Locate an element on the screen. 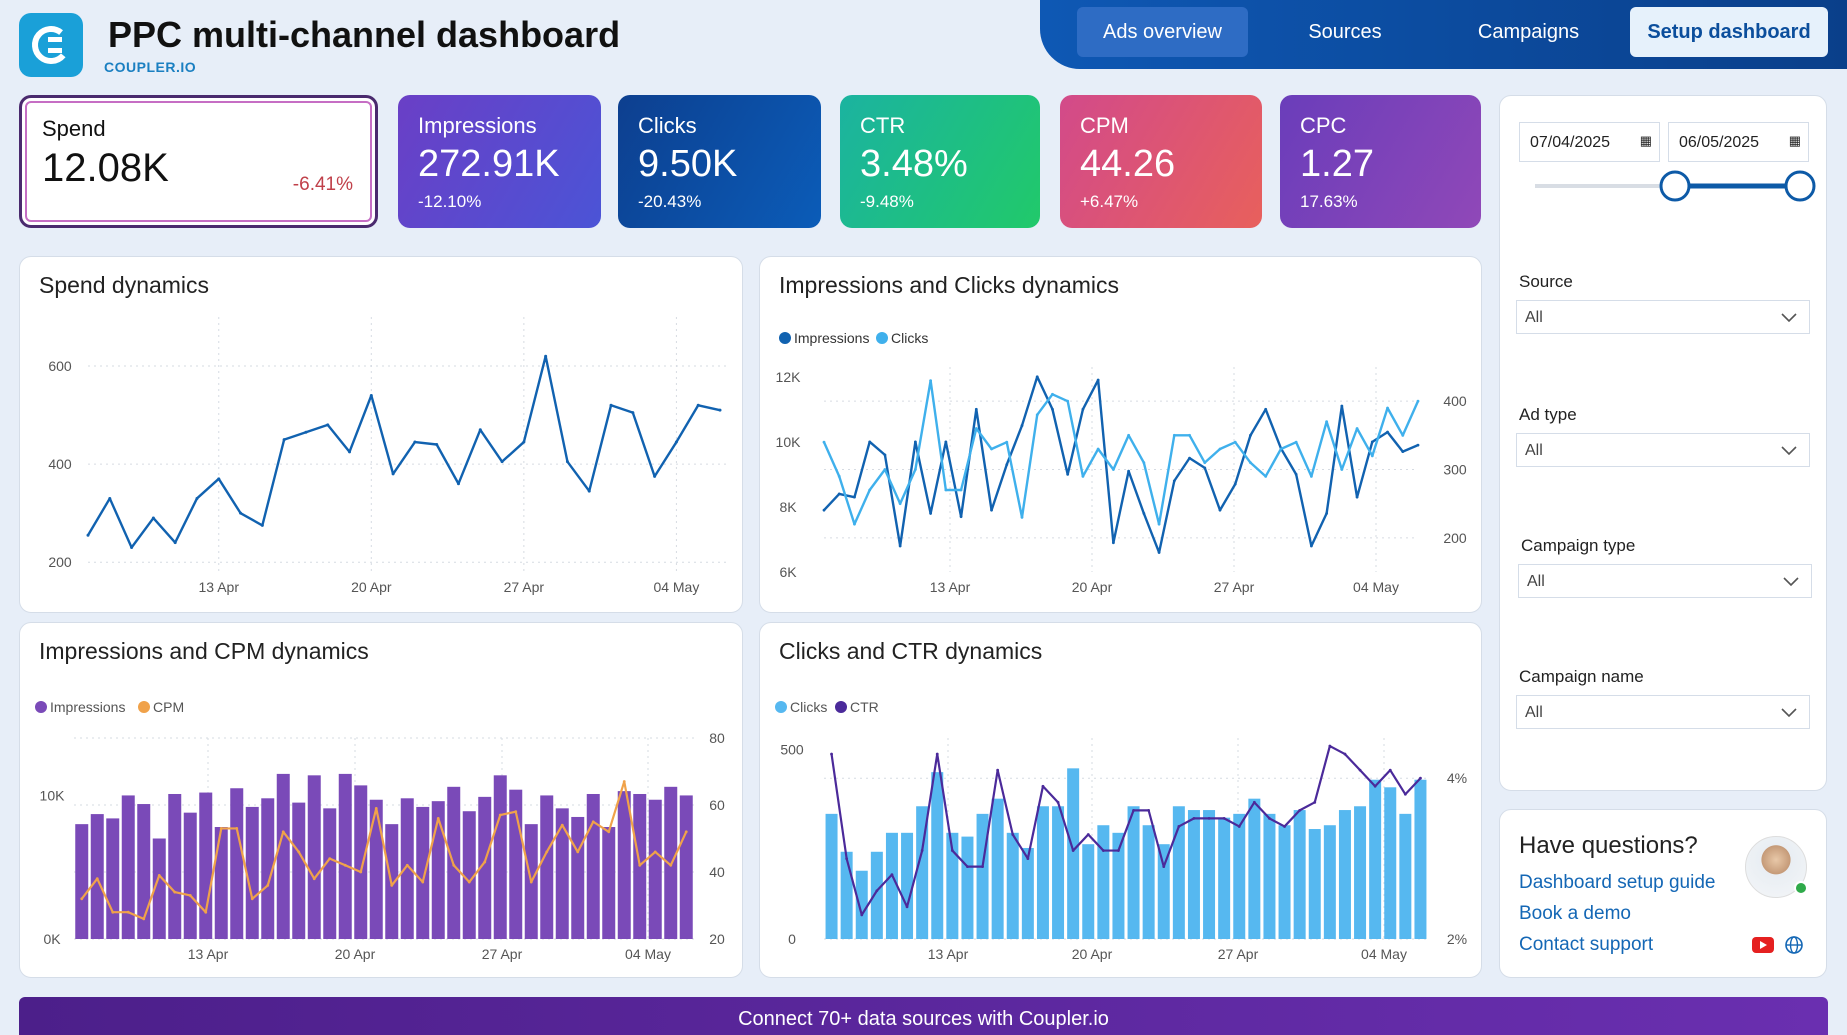 This screenshot has height=1035, width=1847. connect-sources-banner: Connect 70+ data sources with Coupler.io is located at coordinates (923, 1016).